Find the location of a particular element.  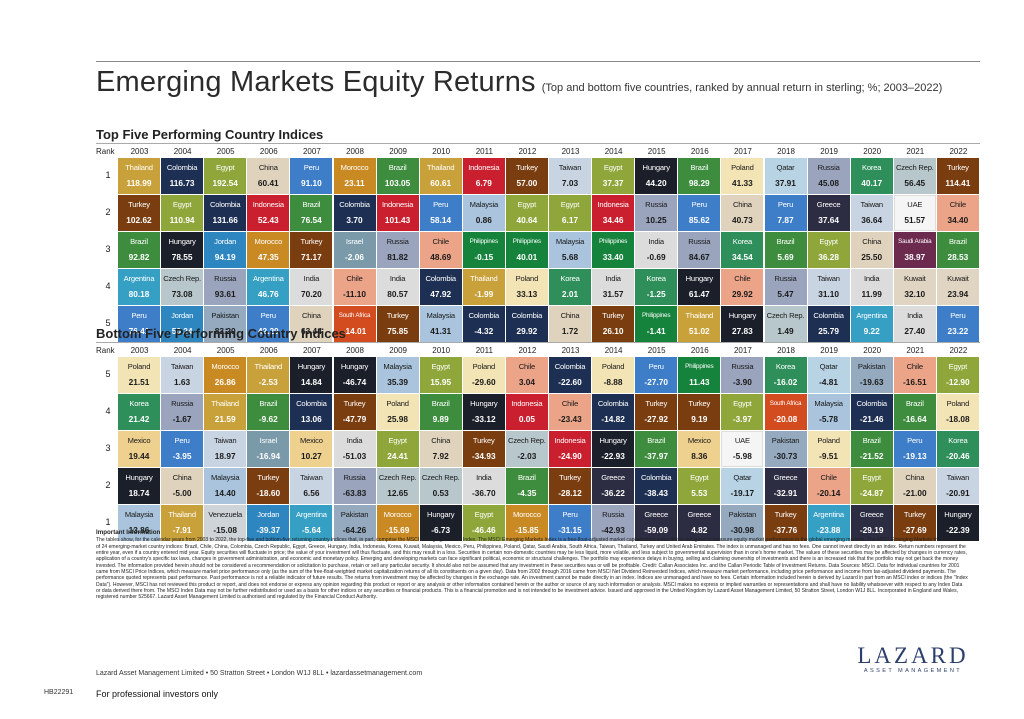

return-value: -59.09 is located at coordinates (656, 530).